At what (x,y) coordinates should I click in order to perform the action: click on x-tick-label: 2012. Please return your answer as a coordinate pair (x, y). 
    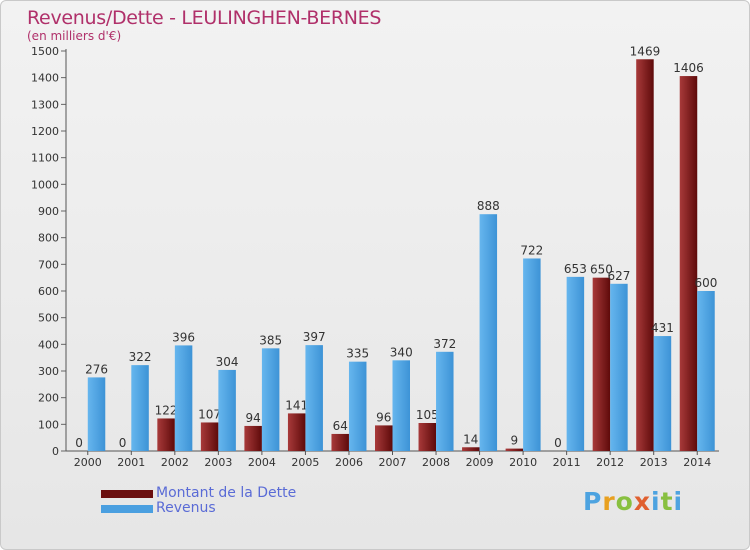
    Looking at the image, I should click on (610, 462).